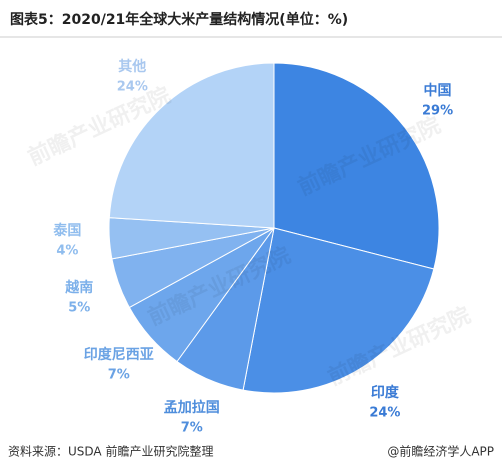 The height and width of the screenshot is (473, 502). I want to click on value-label: 4%, so click(67, 250).